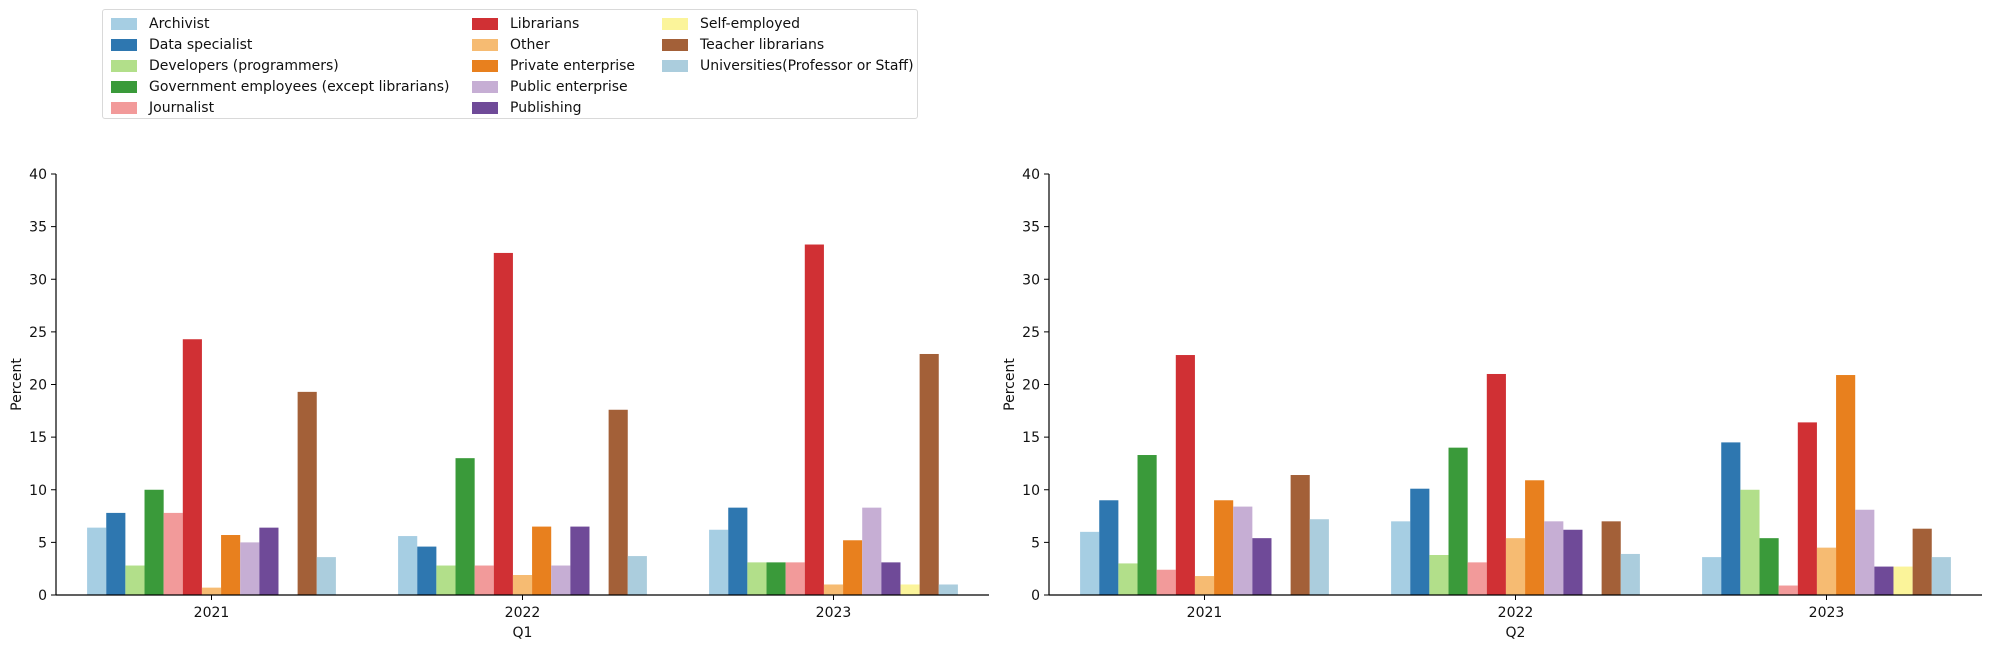 The height and width of the screenshot is (648, 1990). Describe the element at coordinates (38, 386) in the screenshot. I see `y-tick-label: 20` at that location.